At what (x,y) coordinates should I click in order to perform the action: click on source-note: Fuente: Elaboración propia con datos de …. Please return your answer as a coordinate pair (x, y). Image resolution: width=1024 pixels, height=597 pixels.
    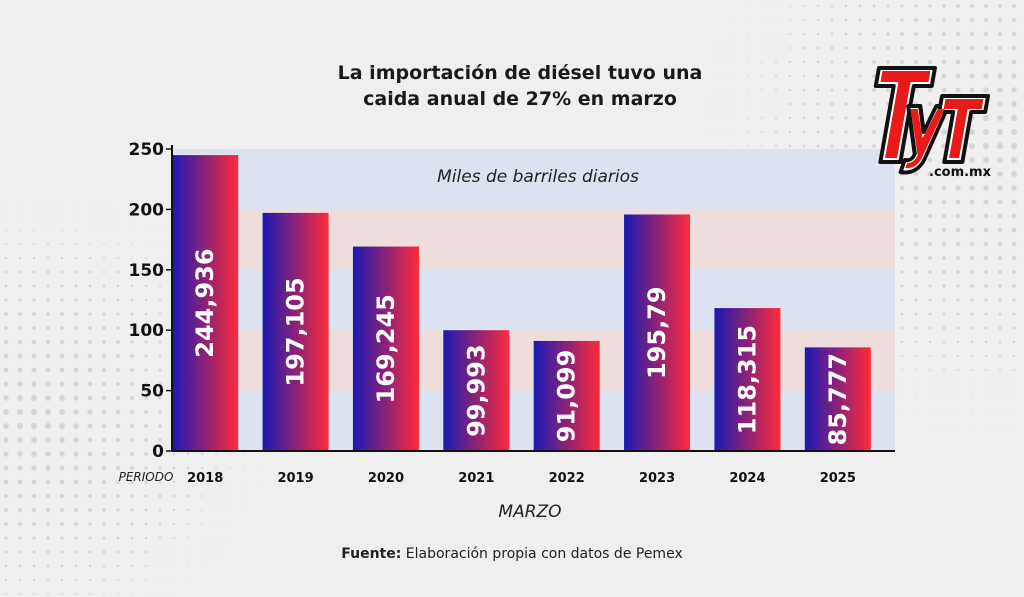
    Looking at the image, I should click on (512, 554).